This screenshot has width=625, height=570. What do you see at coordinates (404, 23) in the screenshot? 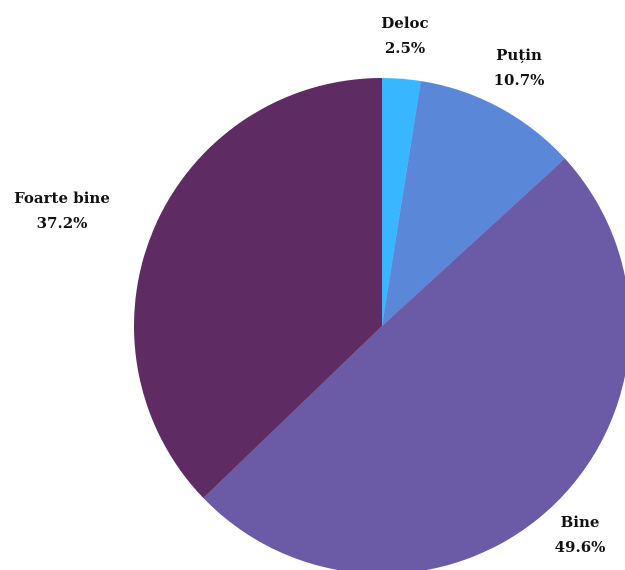
I see `slice-category-label: Deloc` at bounding box center [404, 23].